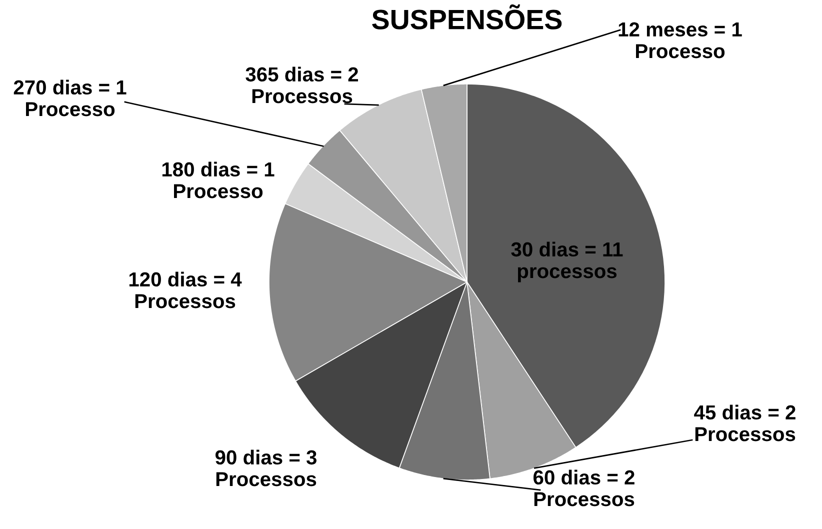 This screenshot has height=529, width=822. Describe the element at coordinates (70, 98) in the screenshot. I see `slice-label: 270 dias = 1 Processo` at that location.